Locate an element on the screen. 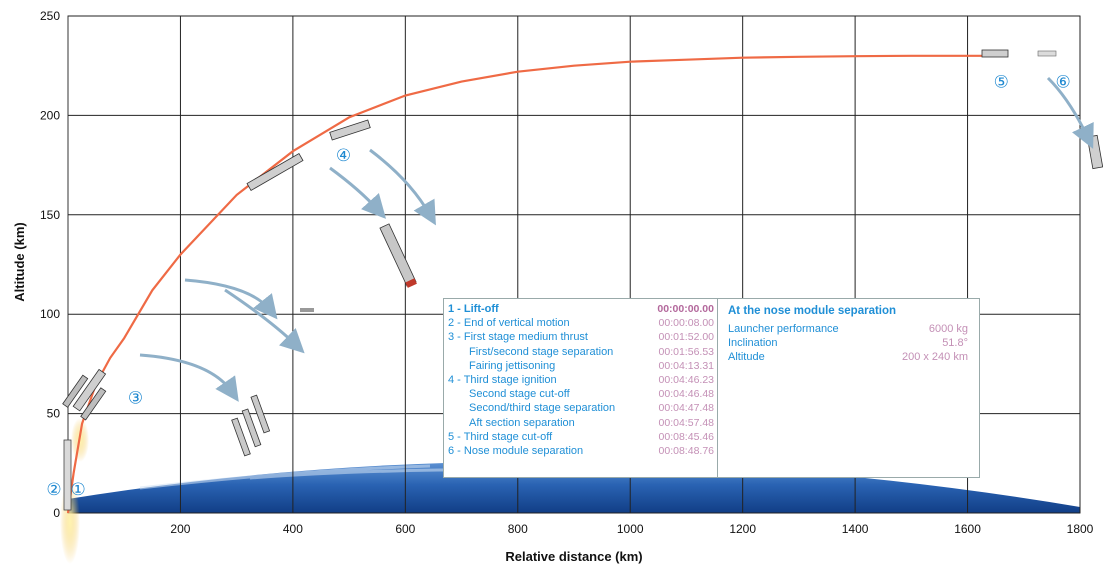 The width and height of the screenshot is (1103, 568). stage-marker-2: ② is located at coordinates (53, 490).